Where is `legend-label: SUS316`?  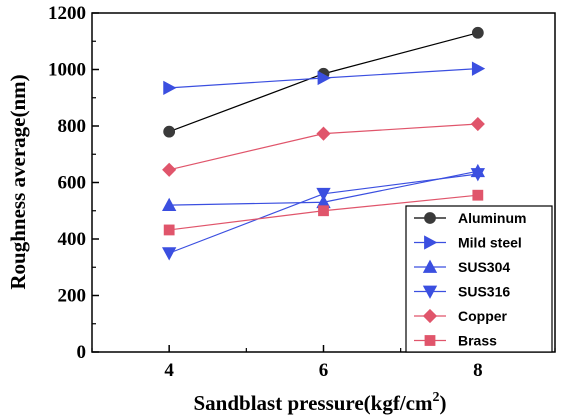
legend-label: SUS316 is located at coordinates (484, 292).